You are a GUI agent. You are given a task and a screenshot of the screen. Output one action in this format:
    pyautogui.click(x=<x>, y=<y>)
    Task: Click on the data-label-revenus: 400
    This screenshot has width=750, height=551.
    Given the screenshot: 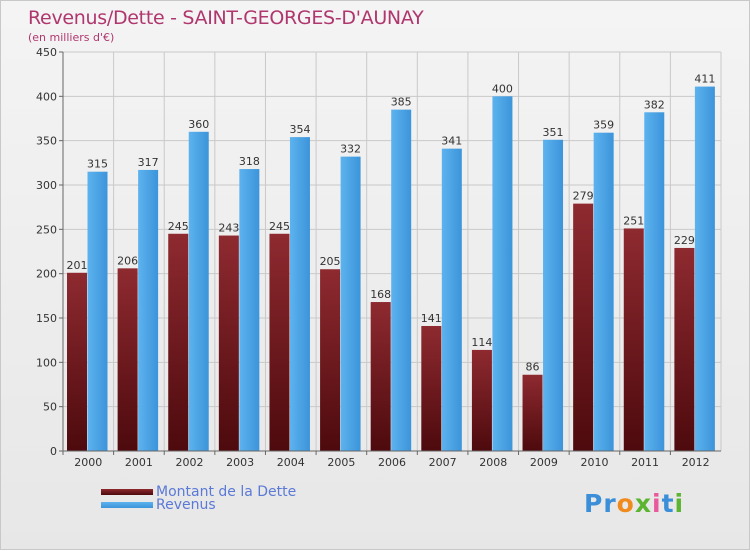 What is the action you would take?
    pyautogui.click(x=502, y=88)
    